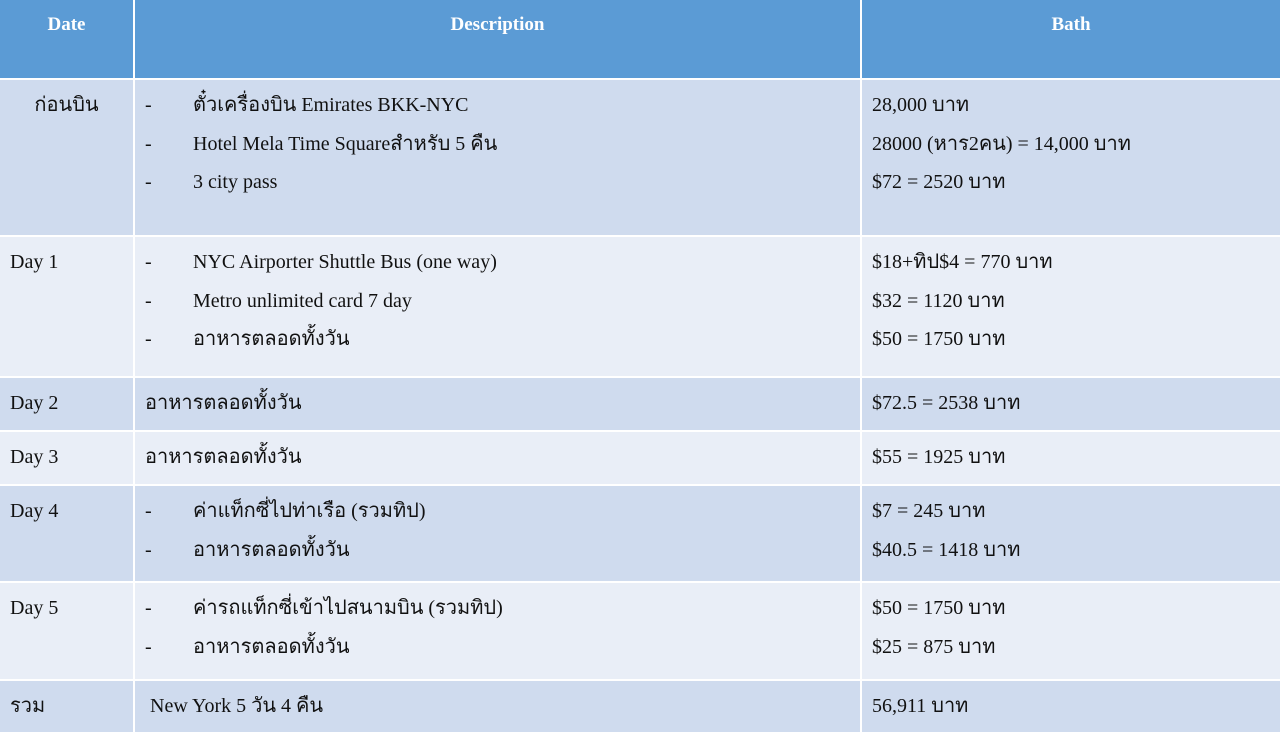 The height and width of the screenshot is (734, 1280). What do you see at coordinates (66, 404) in the screenshot?
I see `date-cell: Day 2` at bounding box center [66, 404].